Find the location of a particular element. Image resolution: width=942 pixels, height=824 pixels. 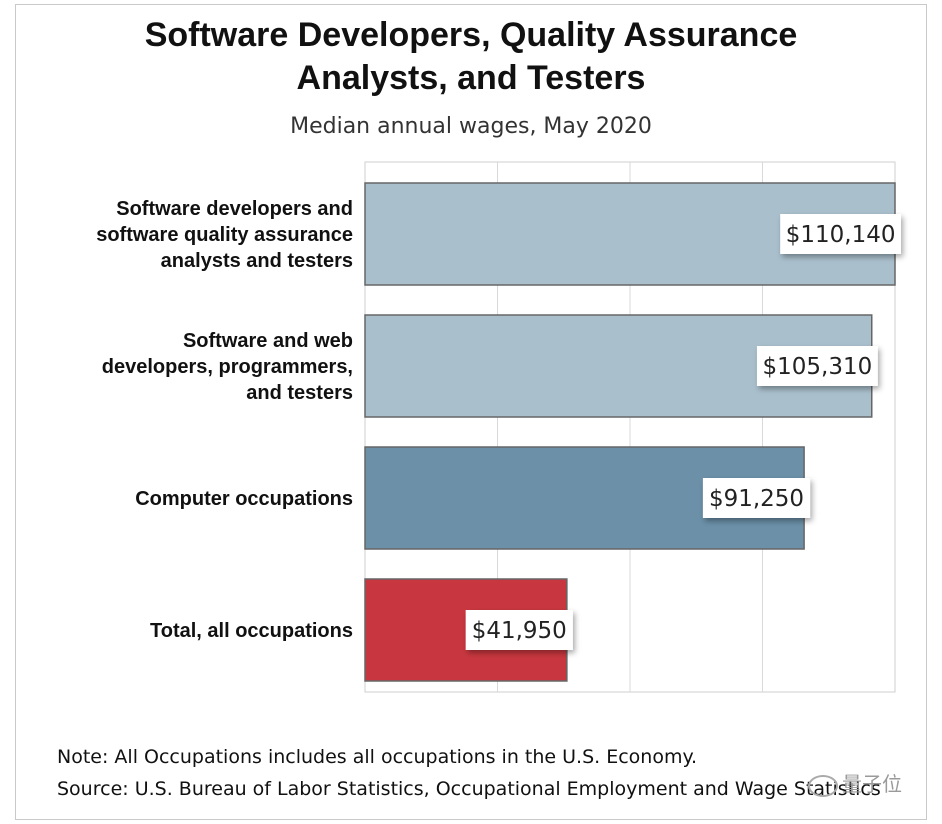

category-label-1-line-1: Software developers and is located at coordinates (234, 209).